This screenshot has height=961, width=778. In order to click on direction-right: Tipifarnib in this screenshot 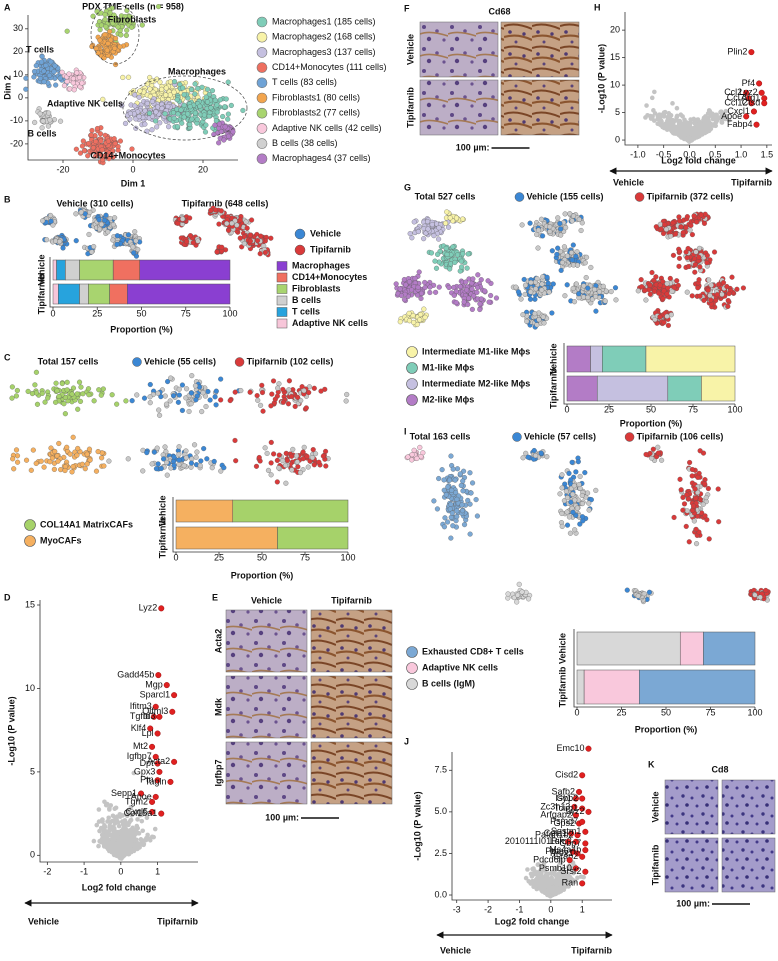, I will do `click(177, 921)`.